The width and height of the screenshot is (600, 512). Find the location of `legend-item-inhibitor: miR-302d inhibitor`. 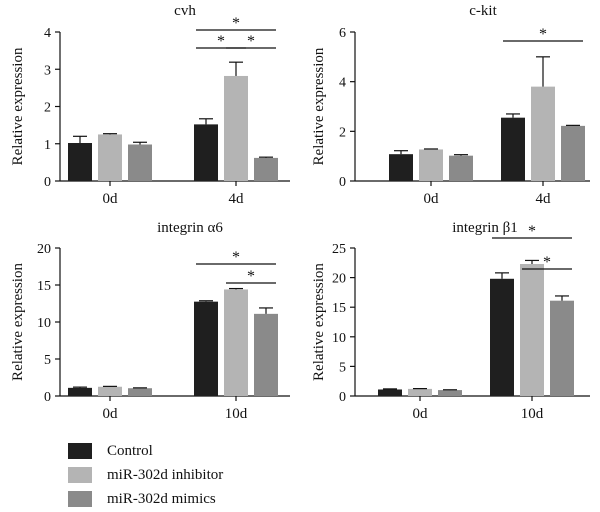

legend-item-inhibitor: miR-302d inhibitor is located at coordinates (145, 475).